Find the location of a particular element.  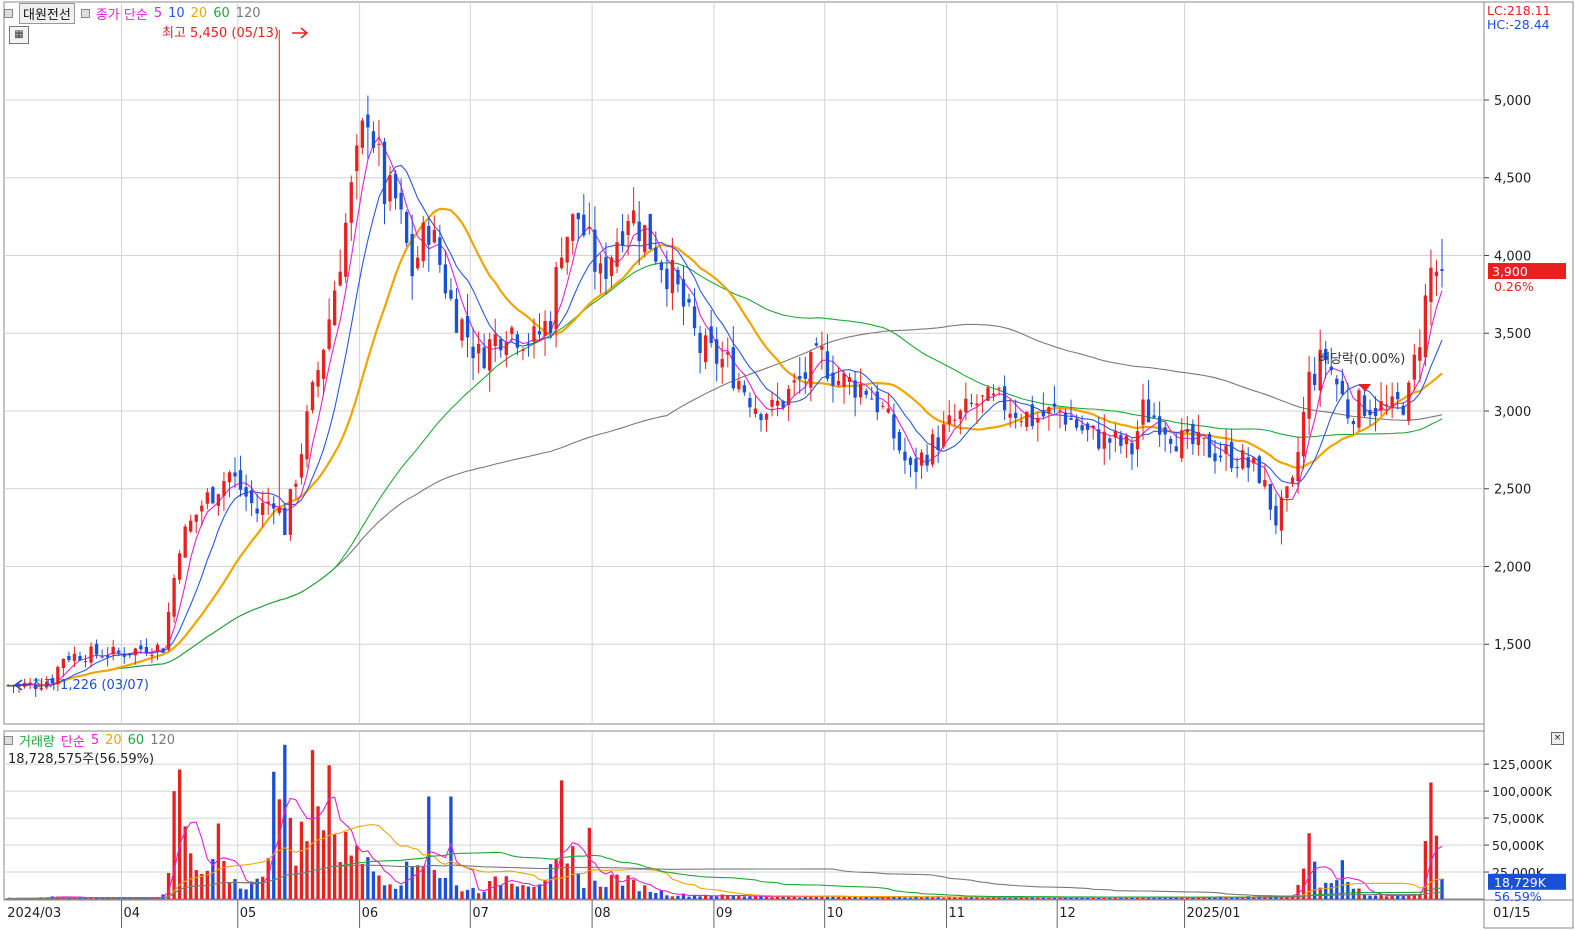

high-annotation: 최고 5,450 (05/13) is located at coordinates (220, 33).